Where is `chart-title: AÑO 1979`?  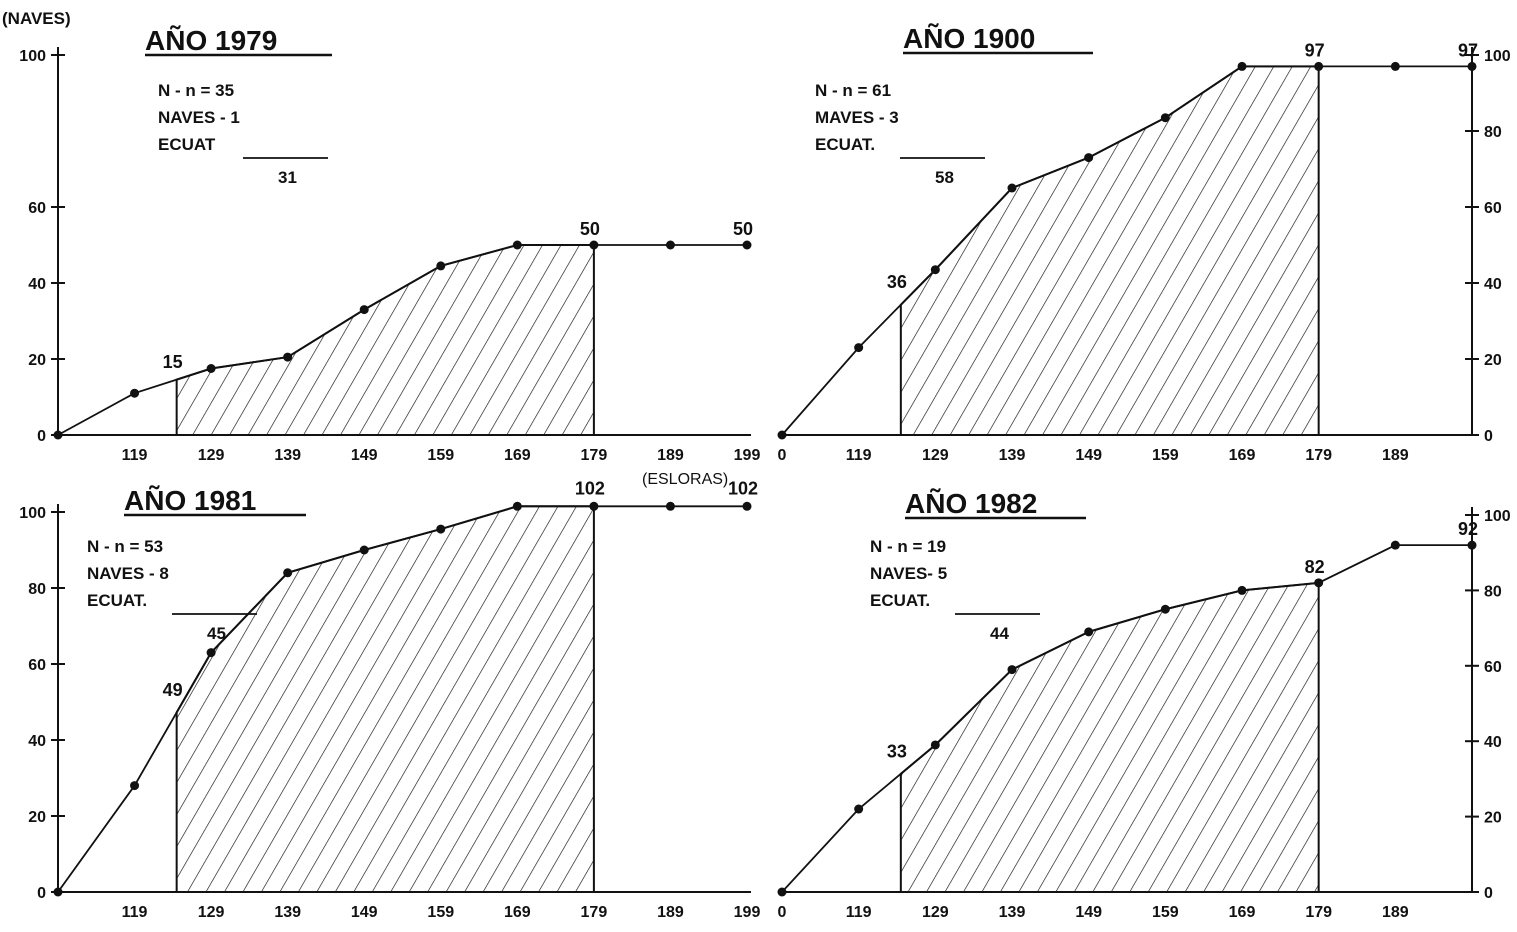 chart-title: AÑO 1979 is located at coordinates (211, 40).